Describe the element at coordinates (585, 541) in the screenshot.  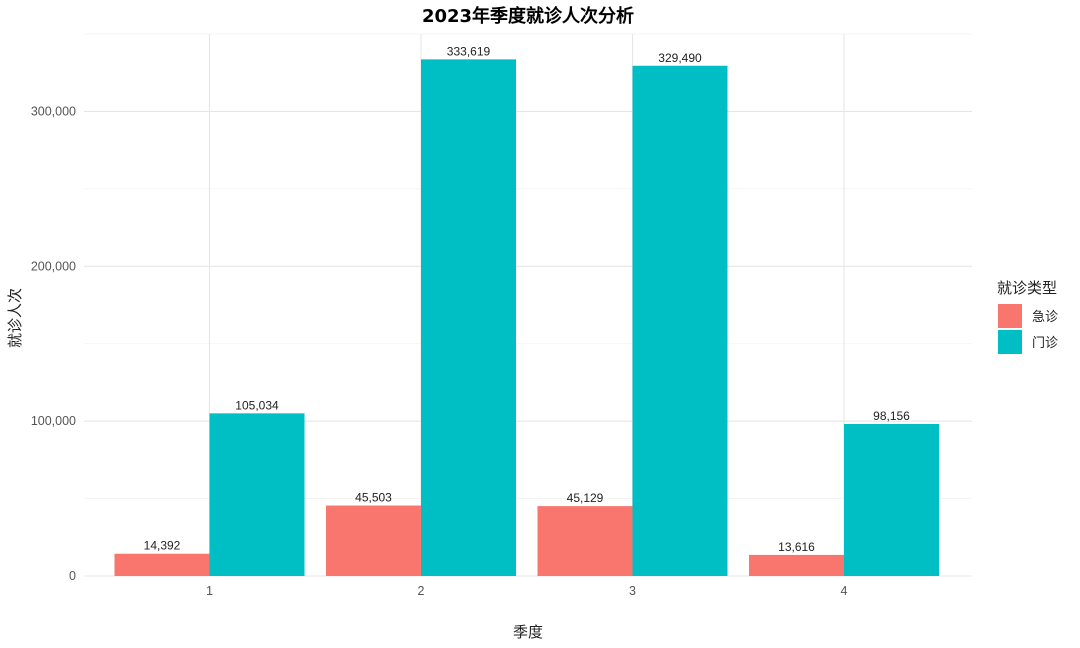
I see `bar-急诊-3` at that location.